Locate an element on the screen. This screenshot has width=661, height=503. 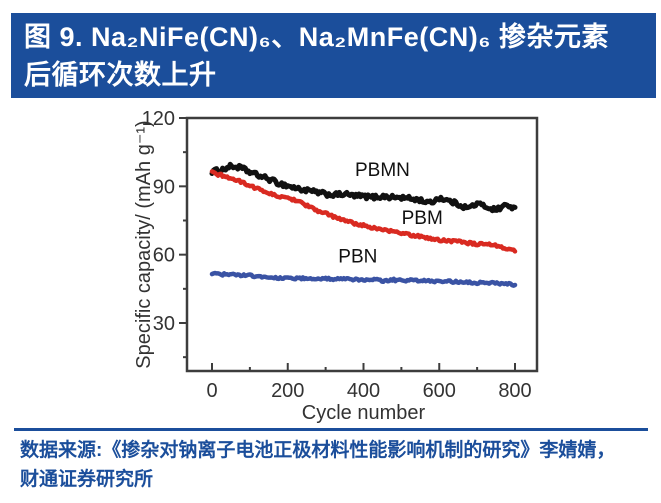
x-tick-label: 0 is located at coordinates (211, 391).